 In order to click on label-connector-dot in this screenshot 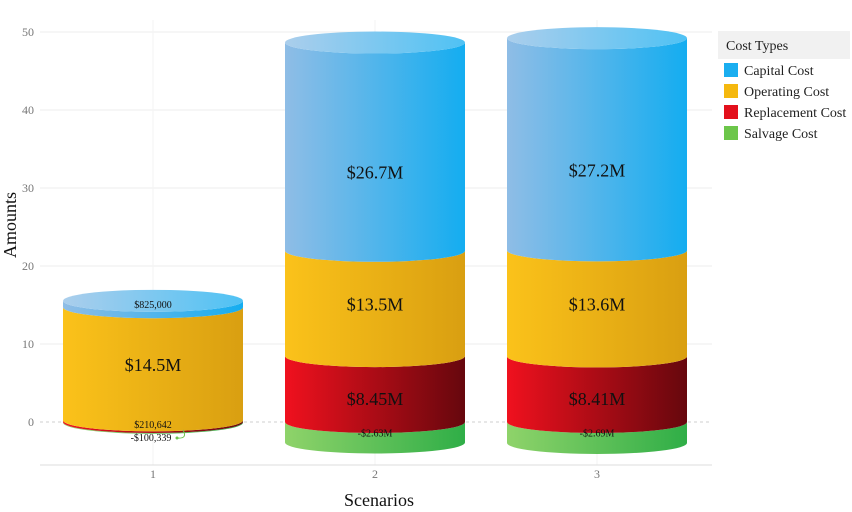, I will do `click(177, 438)`.